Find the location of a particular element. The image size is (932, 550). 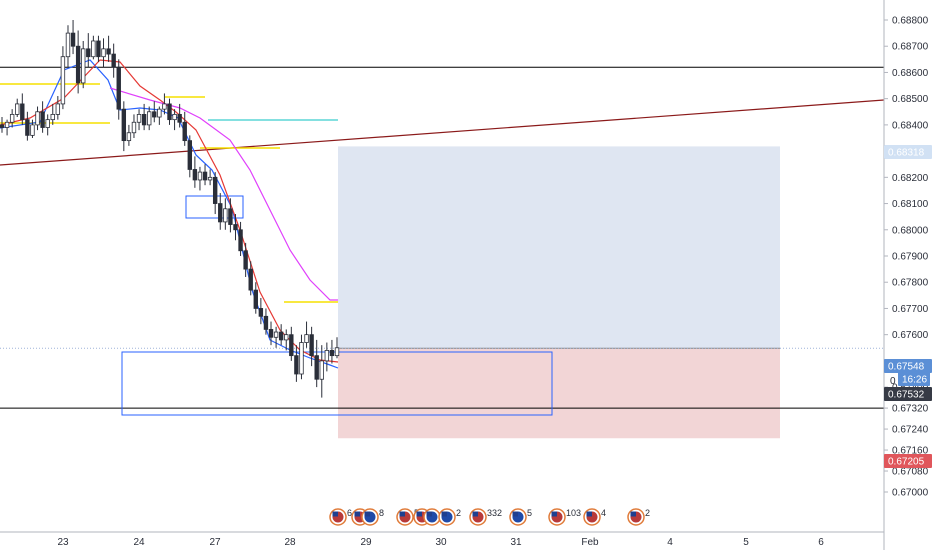

time-axis: 23 24 27 28 29 30 31 Feb 4 5 6 is located at coordinates (442, 539).